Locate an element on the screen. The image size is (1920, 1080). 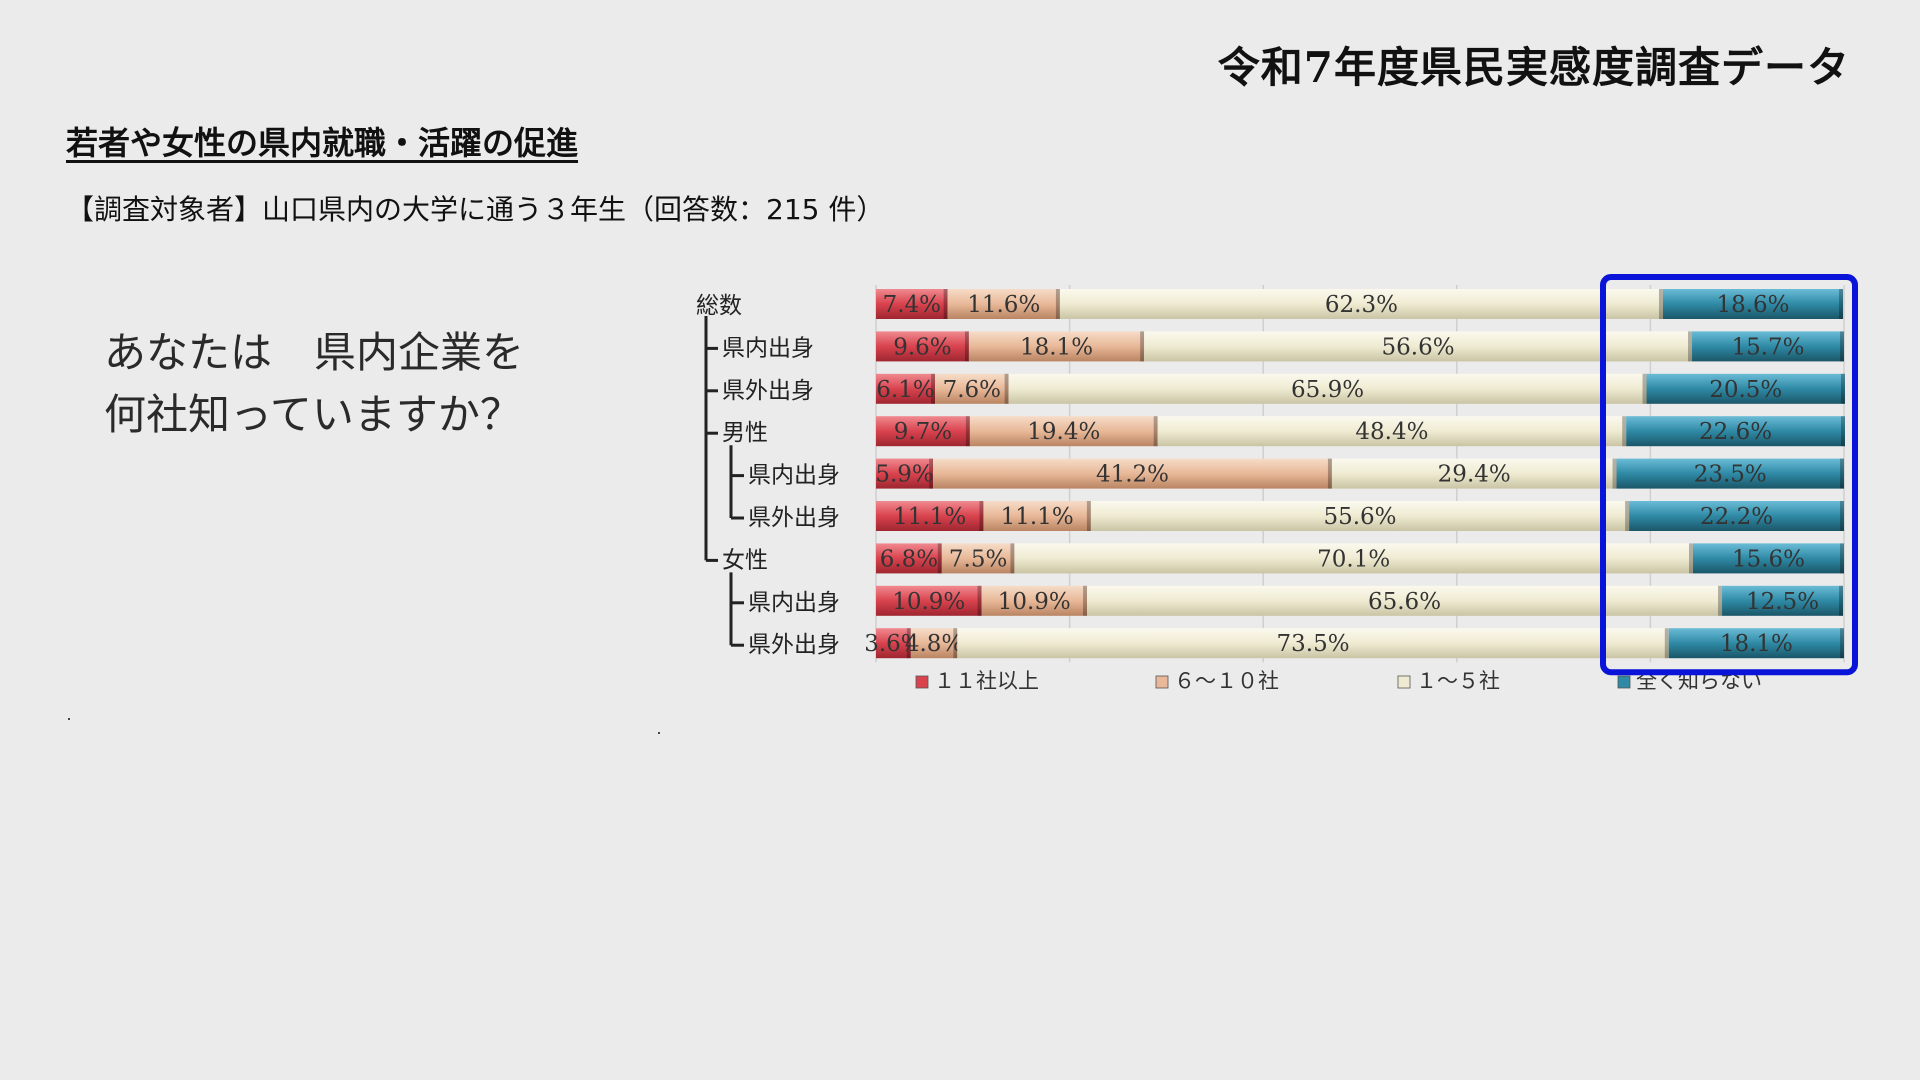
data-label: 23.5% is located at coordinates (1730, 475).